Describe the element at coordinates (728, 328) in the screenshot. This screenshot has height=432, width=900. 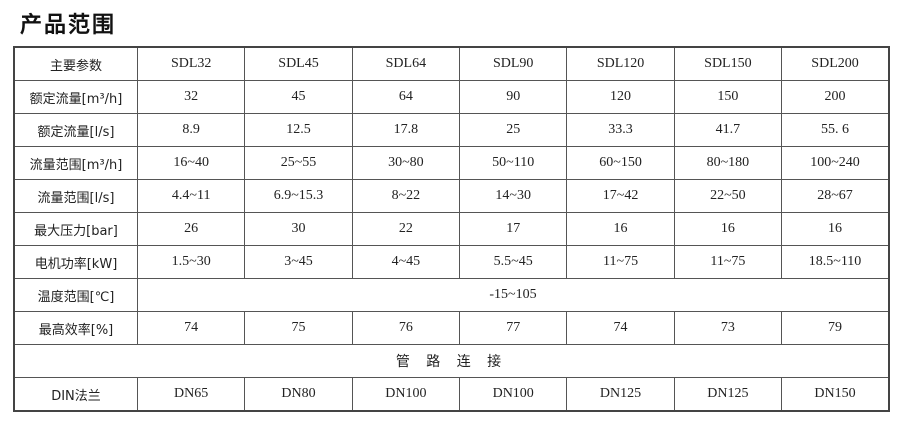
I see `cell-value: 73` at that location.